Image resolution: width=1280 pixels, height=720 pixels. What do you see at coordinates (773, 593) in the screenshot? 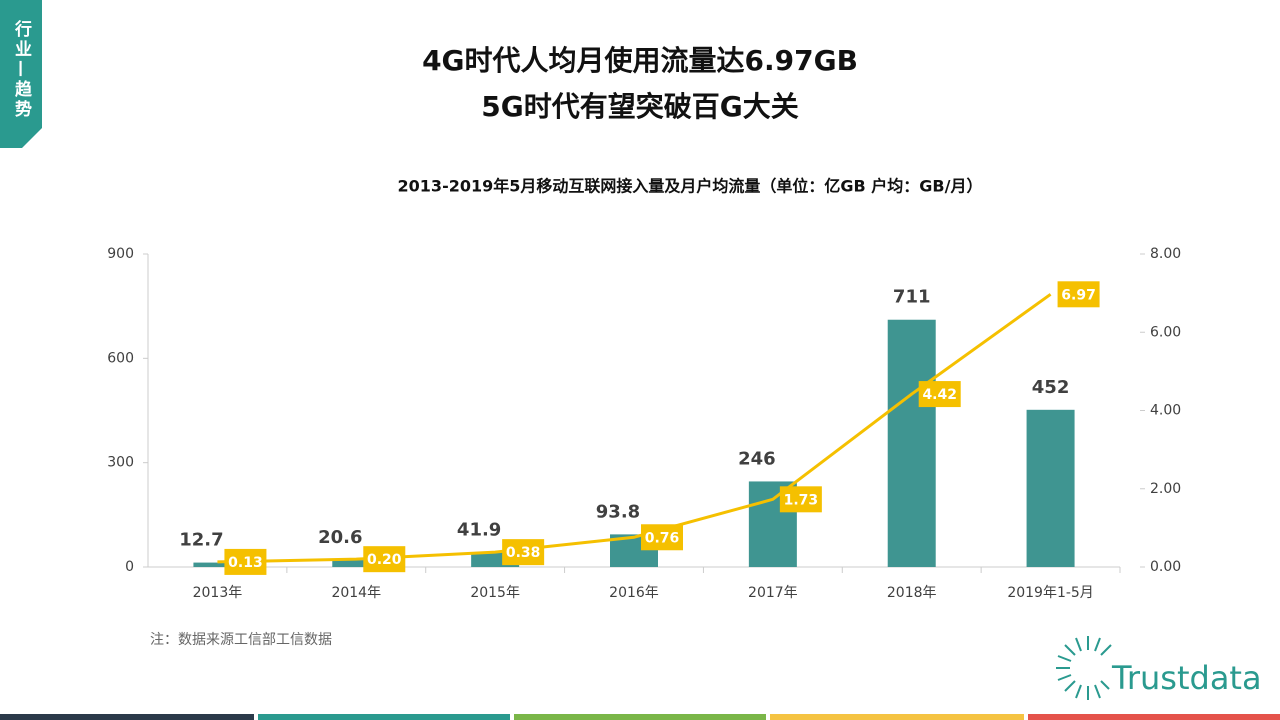
I see `x-tick-label: 2017年` at bounding box center [773, 593].